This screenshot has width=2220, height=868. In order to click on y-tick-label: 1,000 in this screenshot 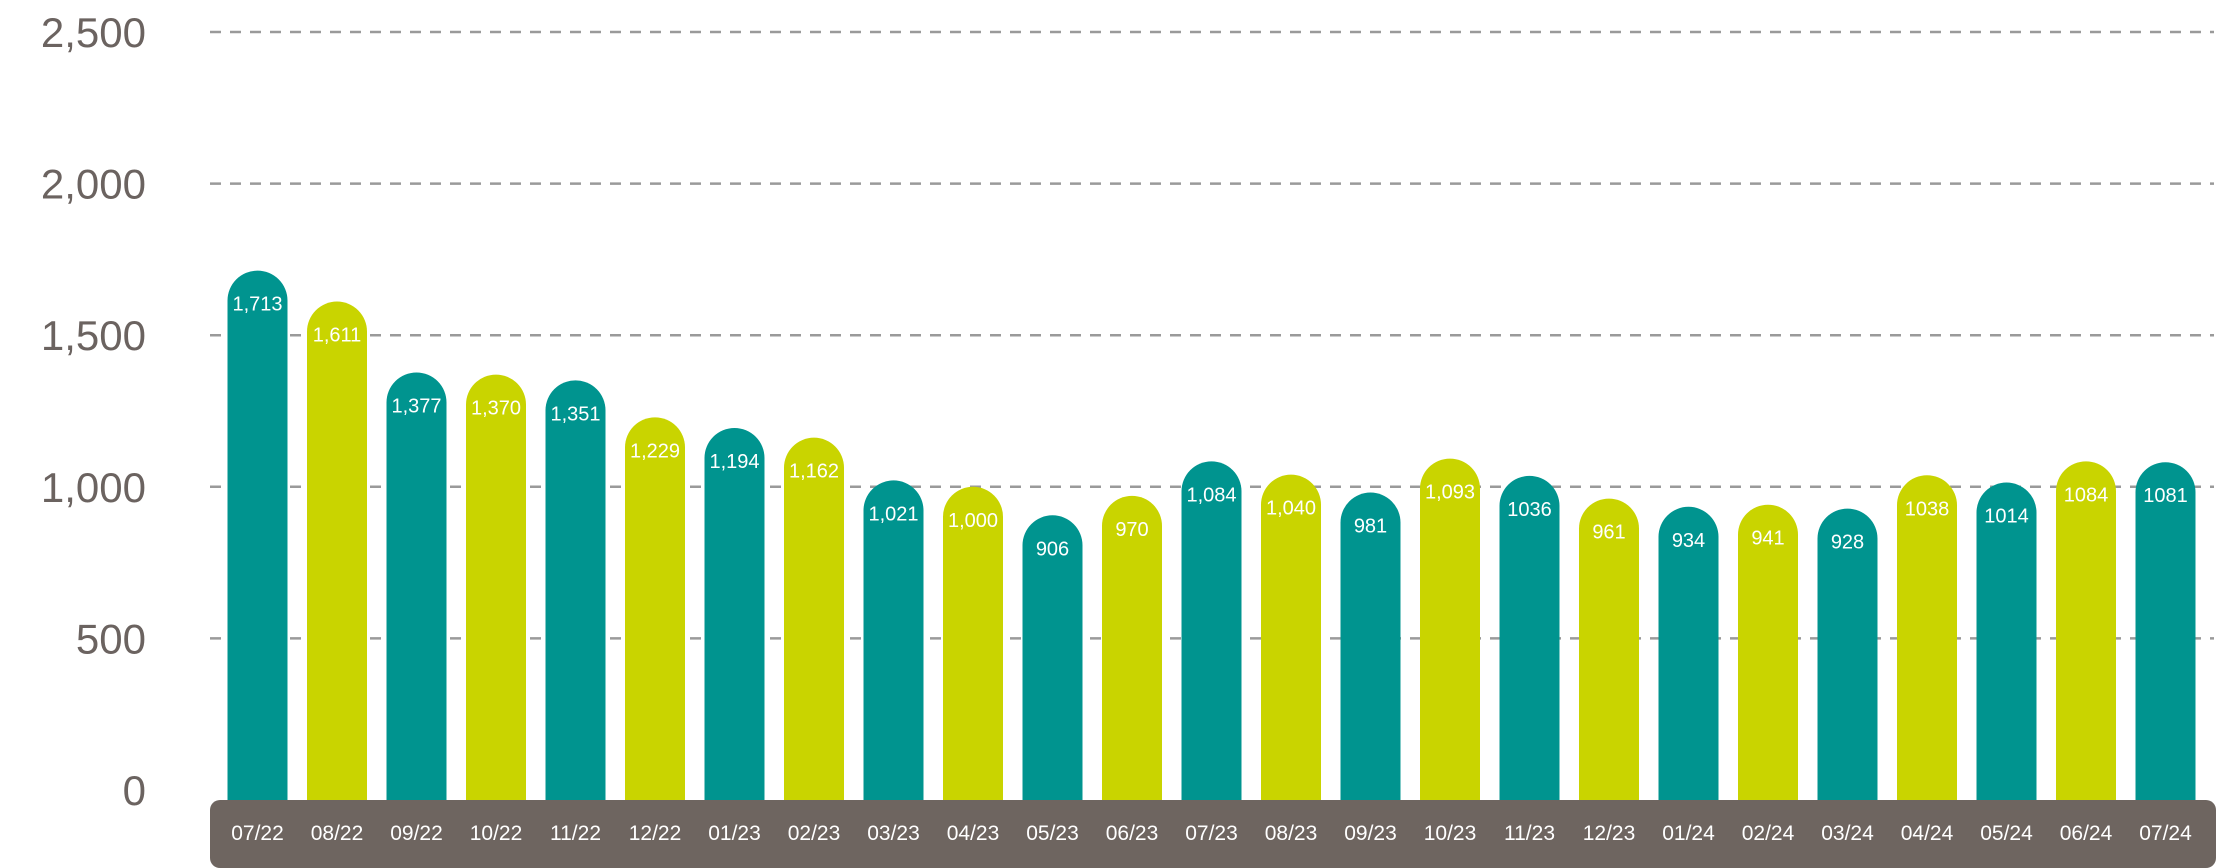, I will do `click(93, 487)`.